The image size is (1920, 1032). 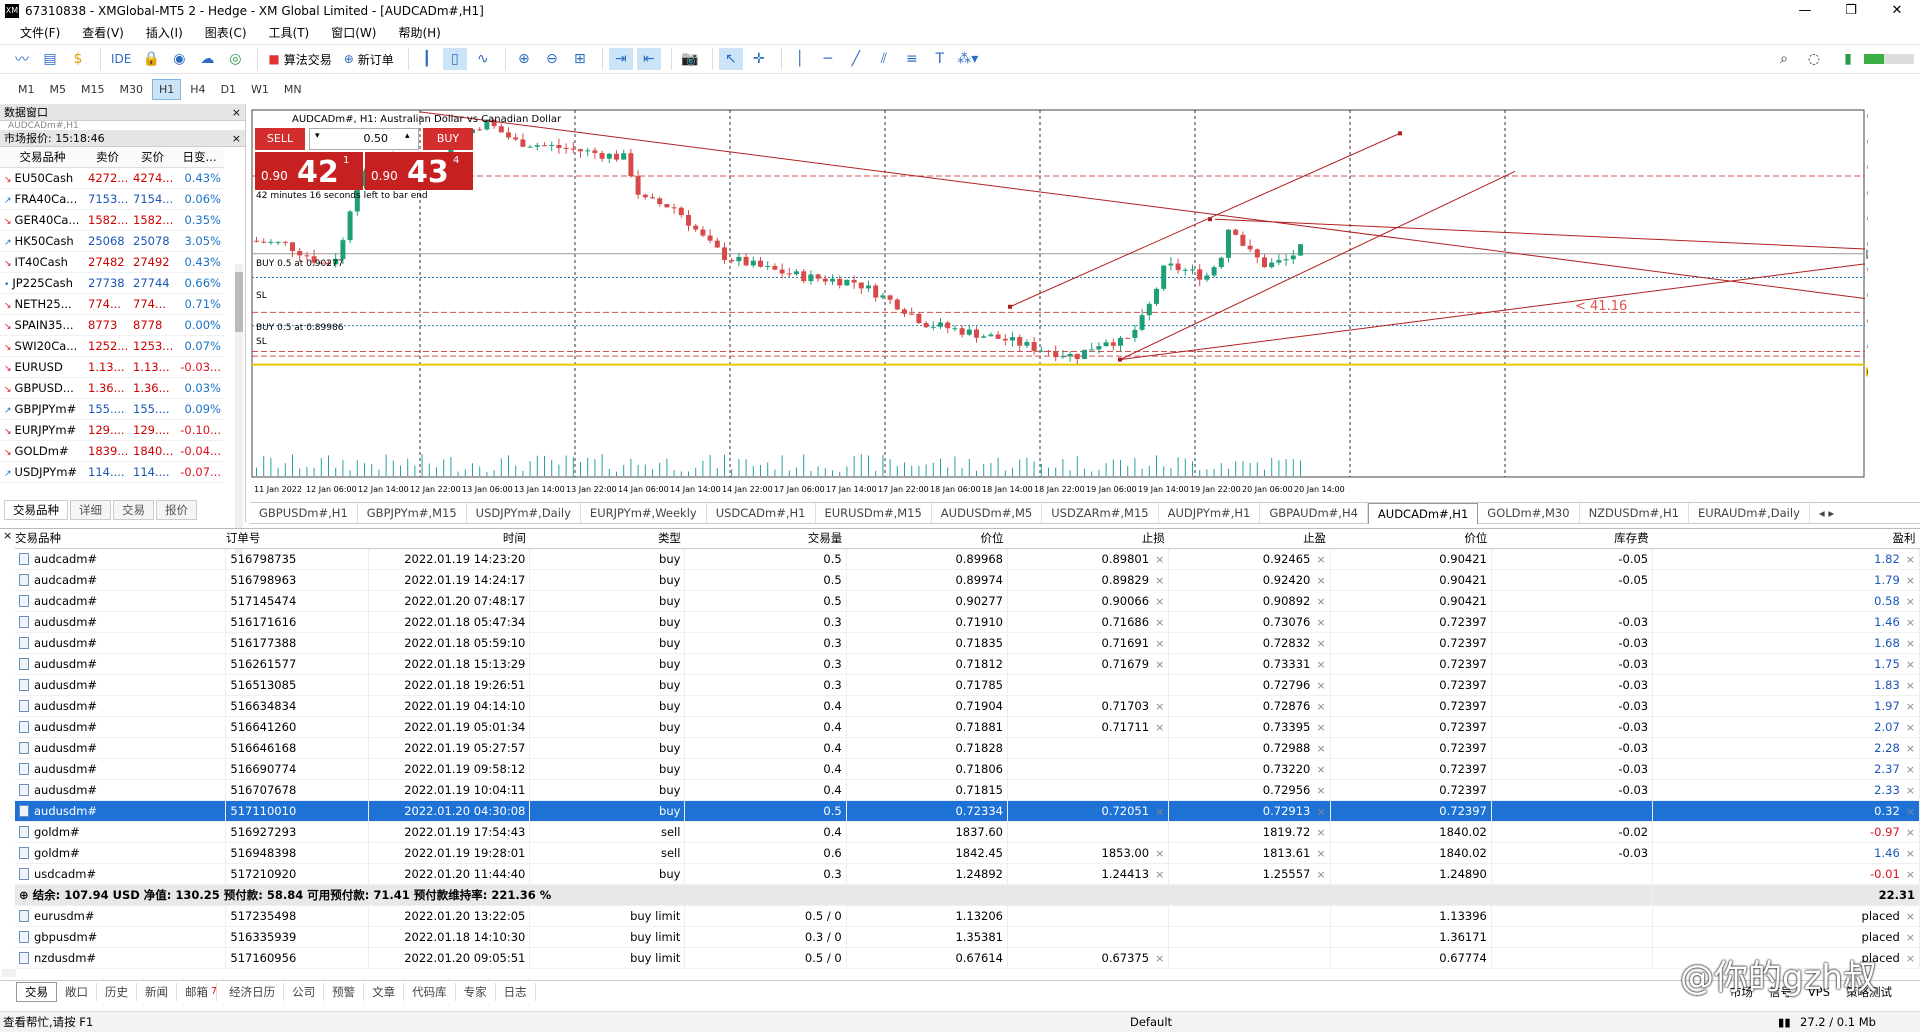 What do you see at coordinates (36, 510) in the screenshot?
I see `tab-symbols: 交易品种` at bounding box center [36, 510].